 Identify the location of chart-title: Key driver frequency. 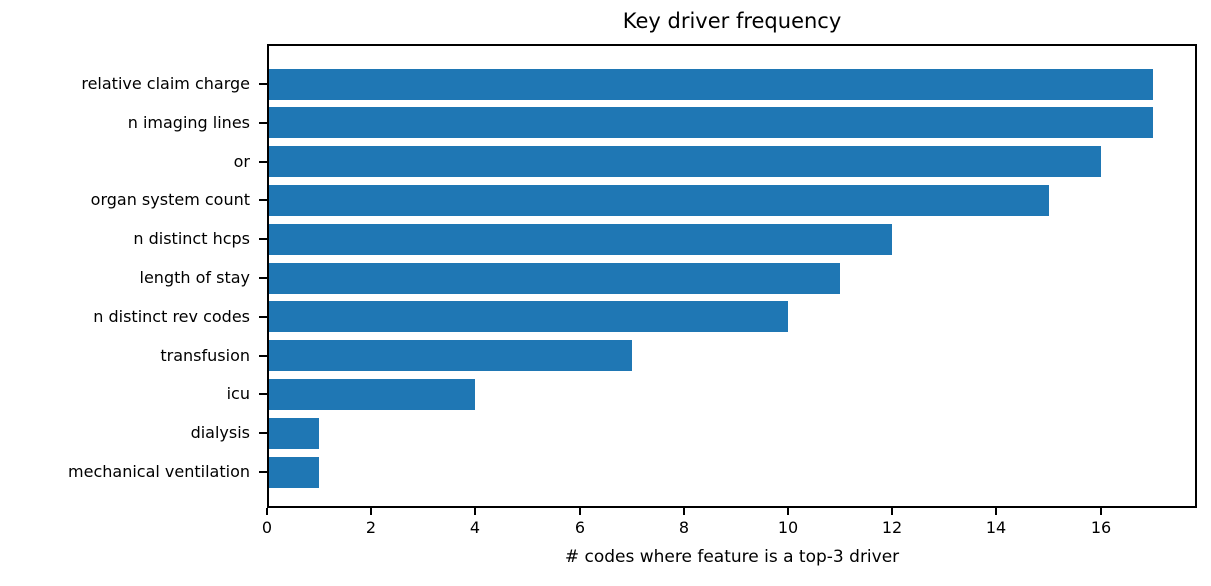
(732, 21).